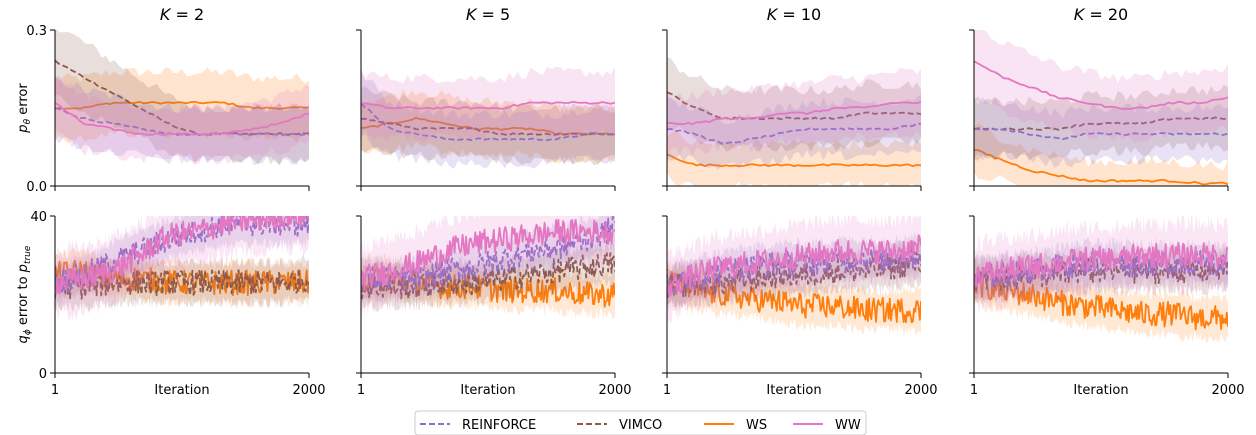 This screenshot has height=435, width=1256. Describe the element at coordinates (38, 217) in the screenshot. I see `y-tick-label: 40` at that location.